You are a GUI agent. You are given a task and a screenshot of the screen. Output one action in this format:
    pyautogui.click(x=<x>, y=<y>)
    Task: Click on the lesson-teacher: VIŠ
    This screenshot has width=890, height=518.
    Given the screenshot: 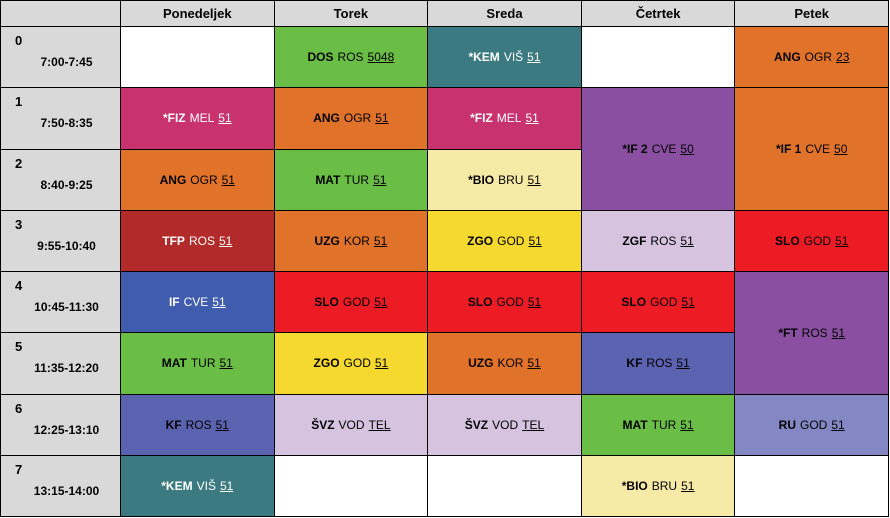 What is the action you would take?
    pyautogui.click(x=513, y=57)
    